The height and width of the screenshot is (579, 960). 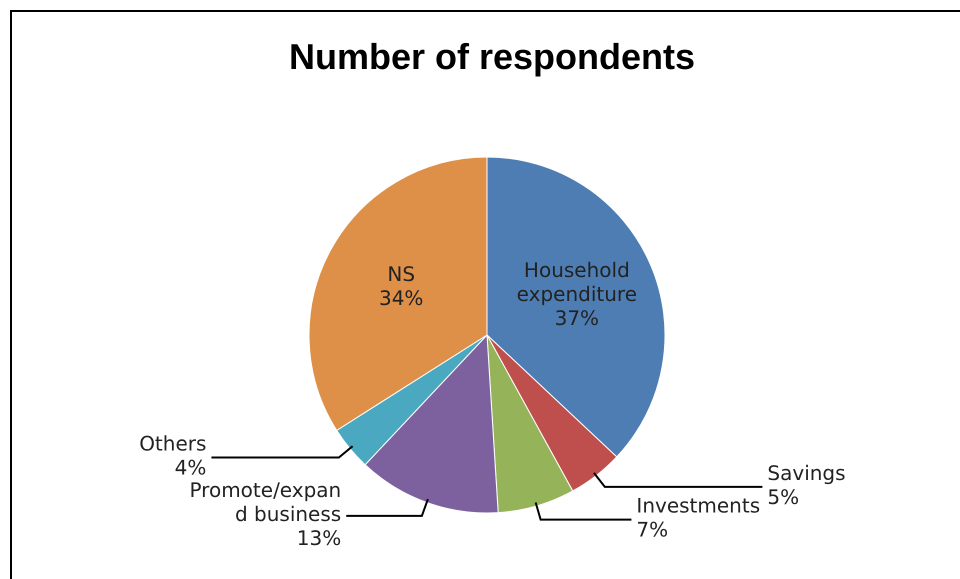 I want to click on slice-label: Promote/expand business, so click(x=265, y=502).